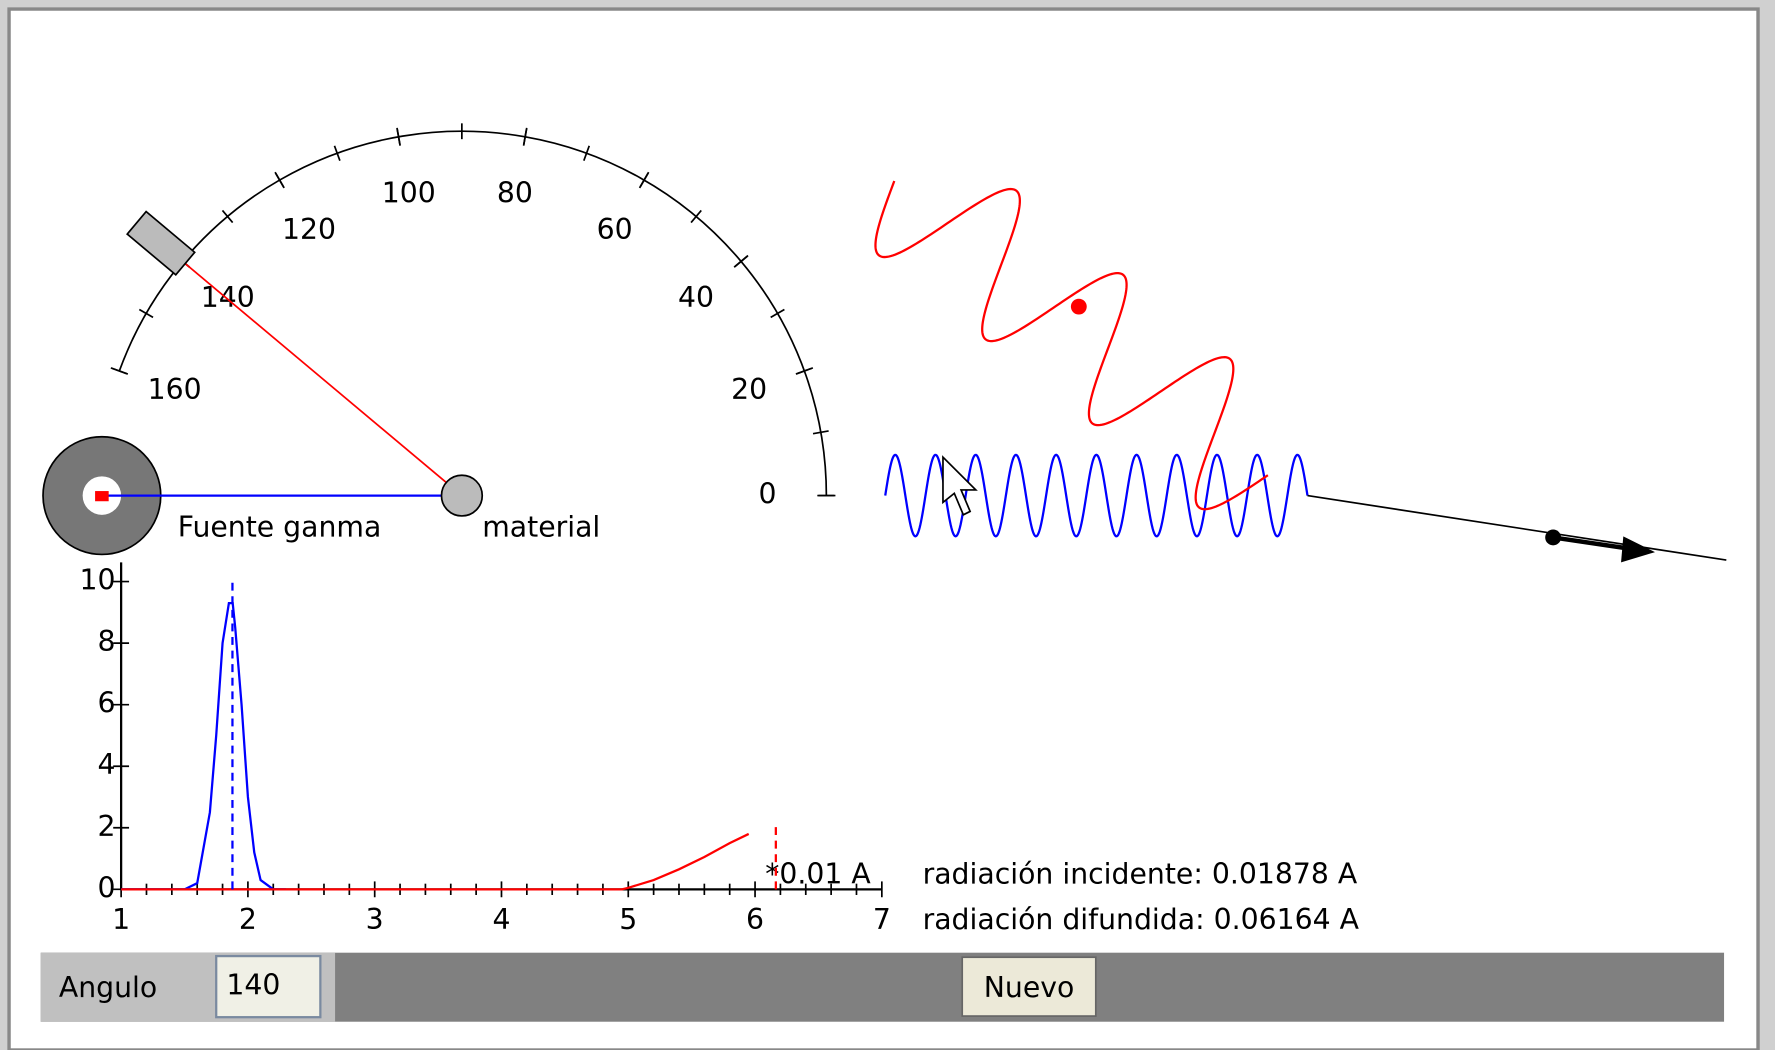  Describe the element at coordinates (1591, 543) in the screenshot. I see `electron-velocity` at that location.